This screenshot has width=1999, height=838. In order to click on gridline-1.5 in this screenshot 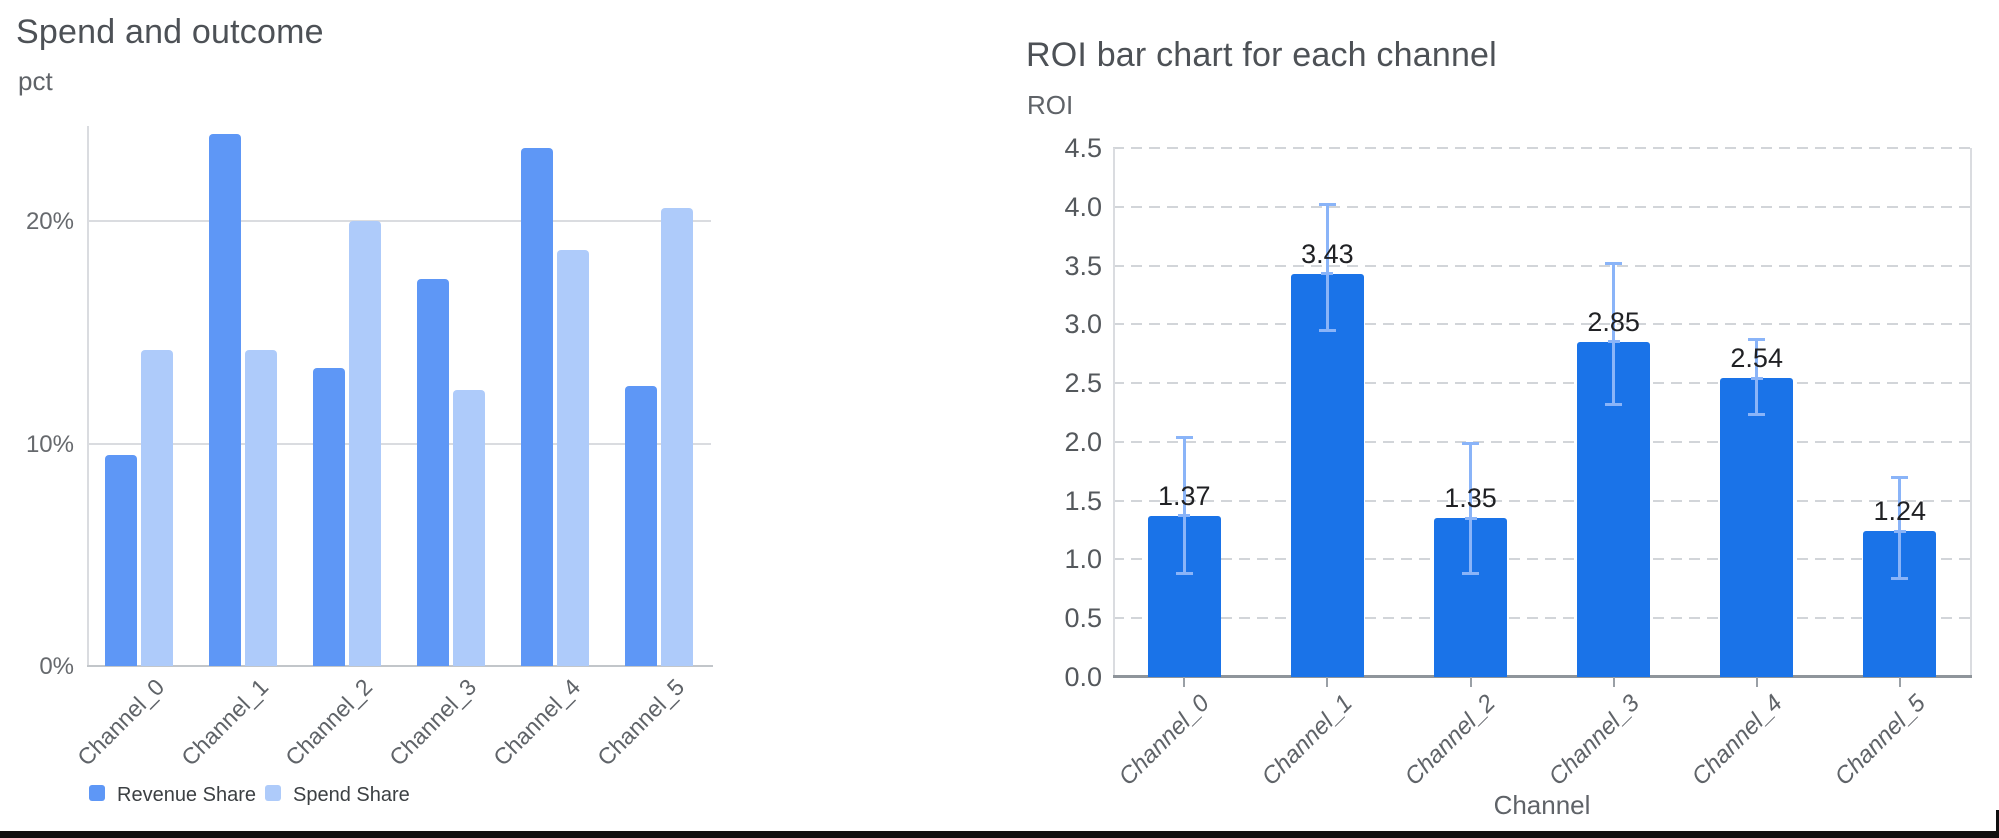, I will do `click(1542, 500)`.